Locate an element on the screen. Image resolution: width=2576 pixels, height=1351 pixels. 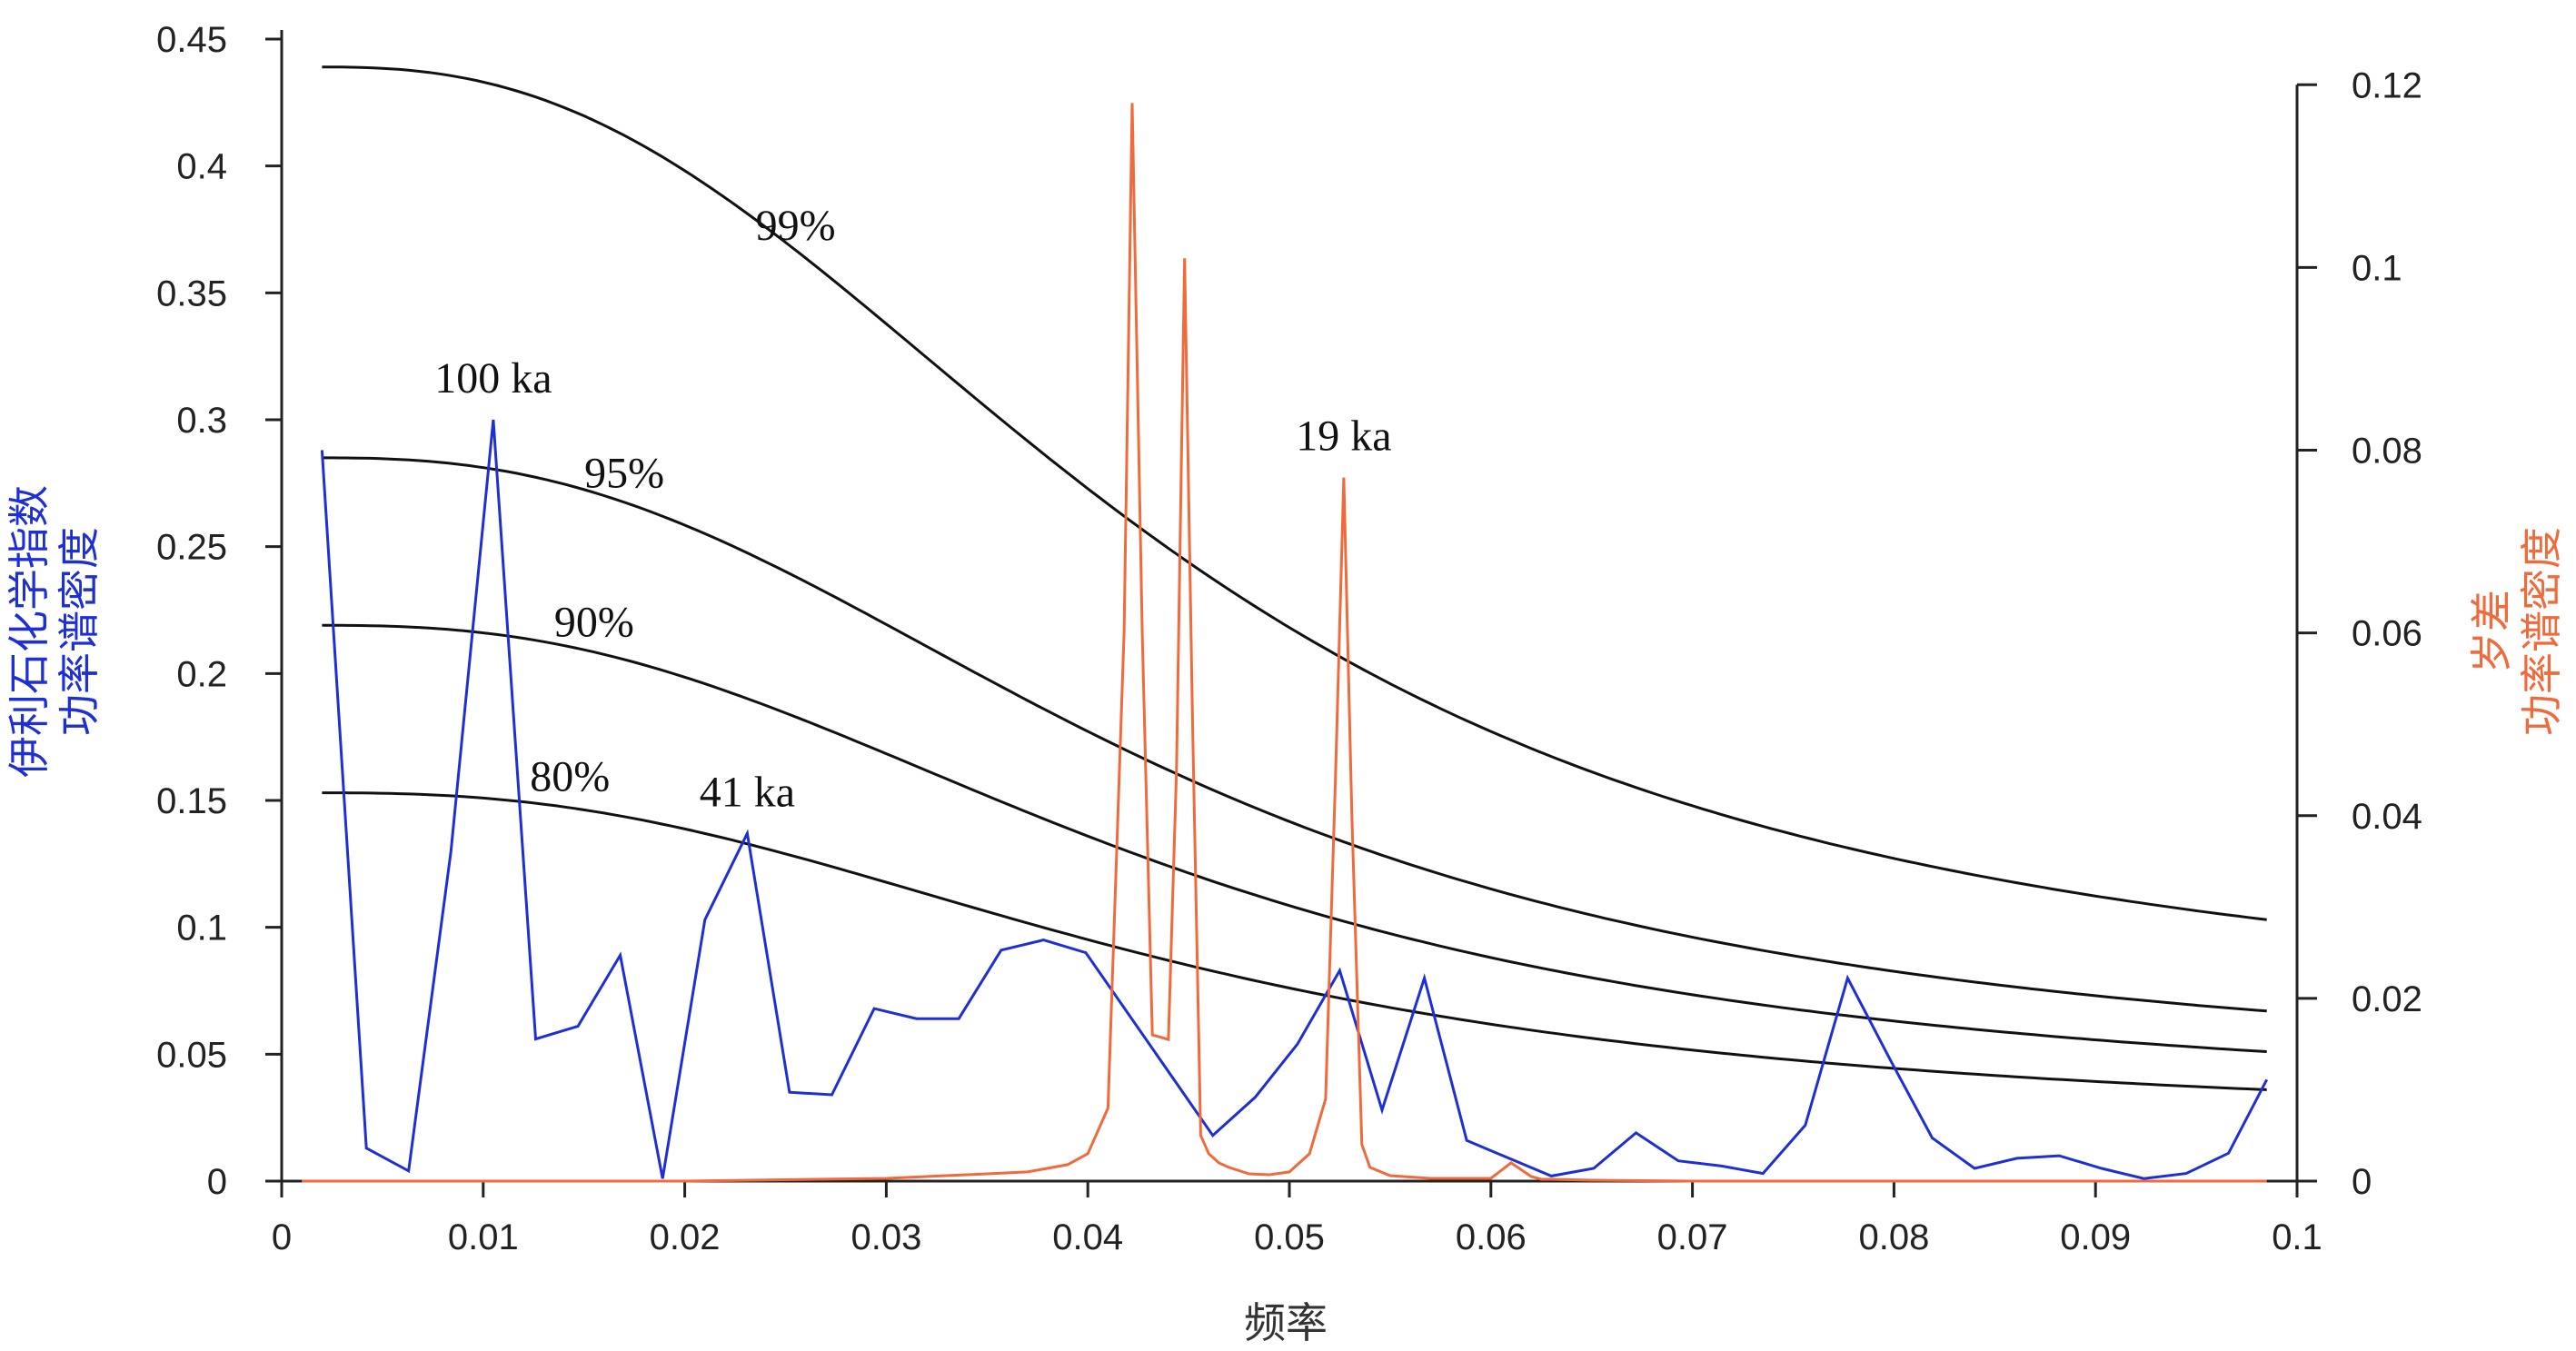
annotations: 100 ka 41 ka 19 ka is located at coordinates (912, 585).